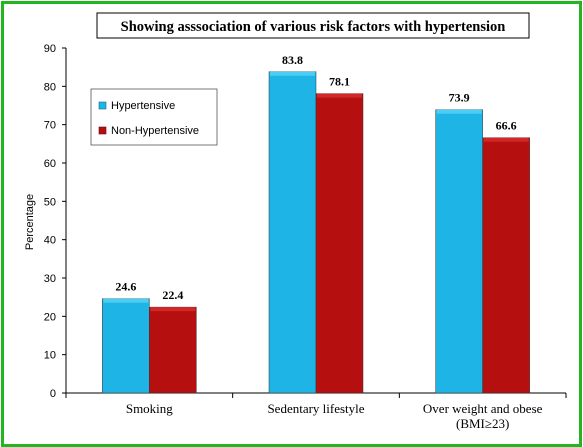 Image resolution: width=583 pixels, height=447 pixels. What do you see at coordinates (316, 395) in the screenshot?
I see `x-ticks` at bounding box center [316, 395].